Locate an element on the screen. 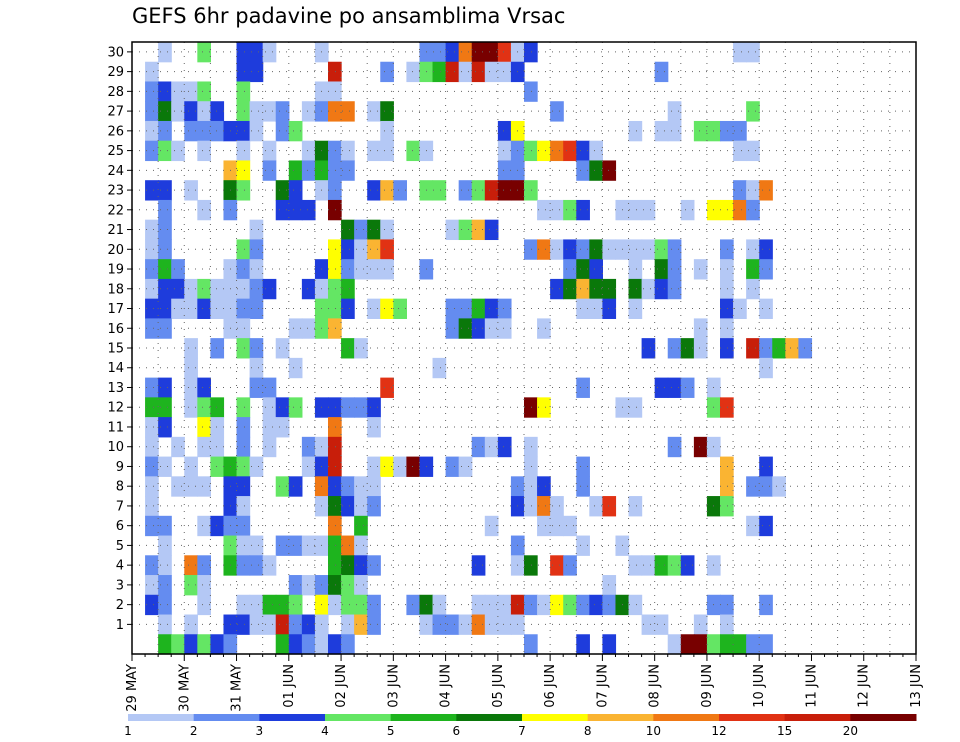  colorbar-label: 3 is located at coordinates (260, 731).